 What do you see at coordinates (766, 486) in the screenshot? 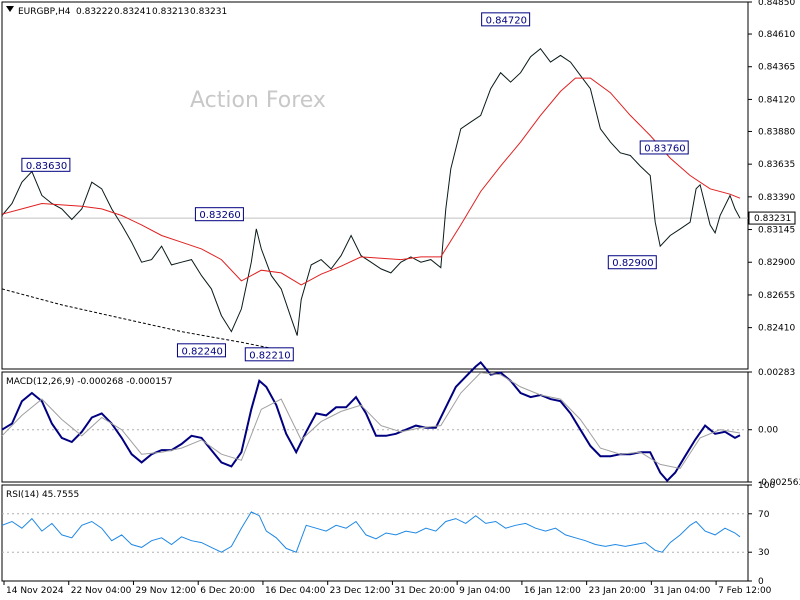
I see `rsi-y-tick-label: 100` at bounding box center [766, 486].